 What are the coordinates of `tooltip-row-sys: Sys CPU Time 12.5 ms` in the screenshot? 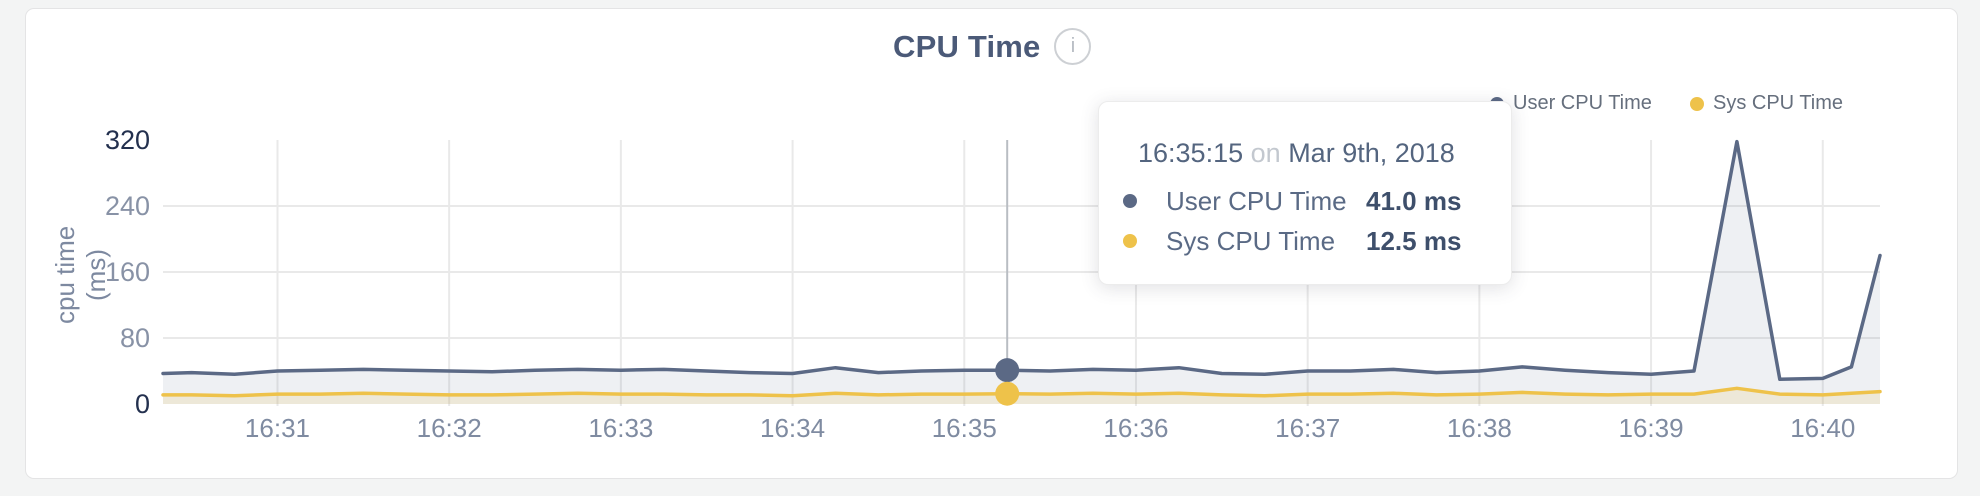 It's located at (1317, 241).